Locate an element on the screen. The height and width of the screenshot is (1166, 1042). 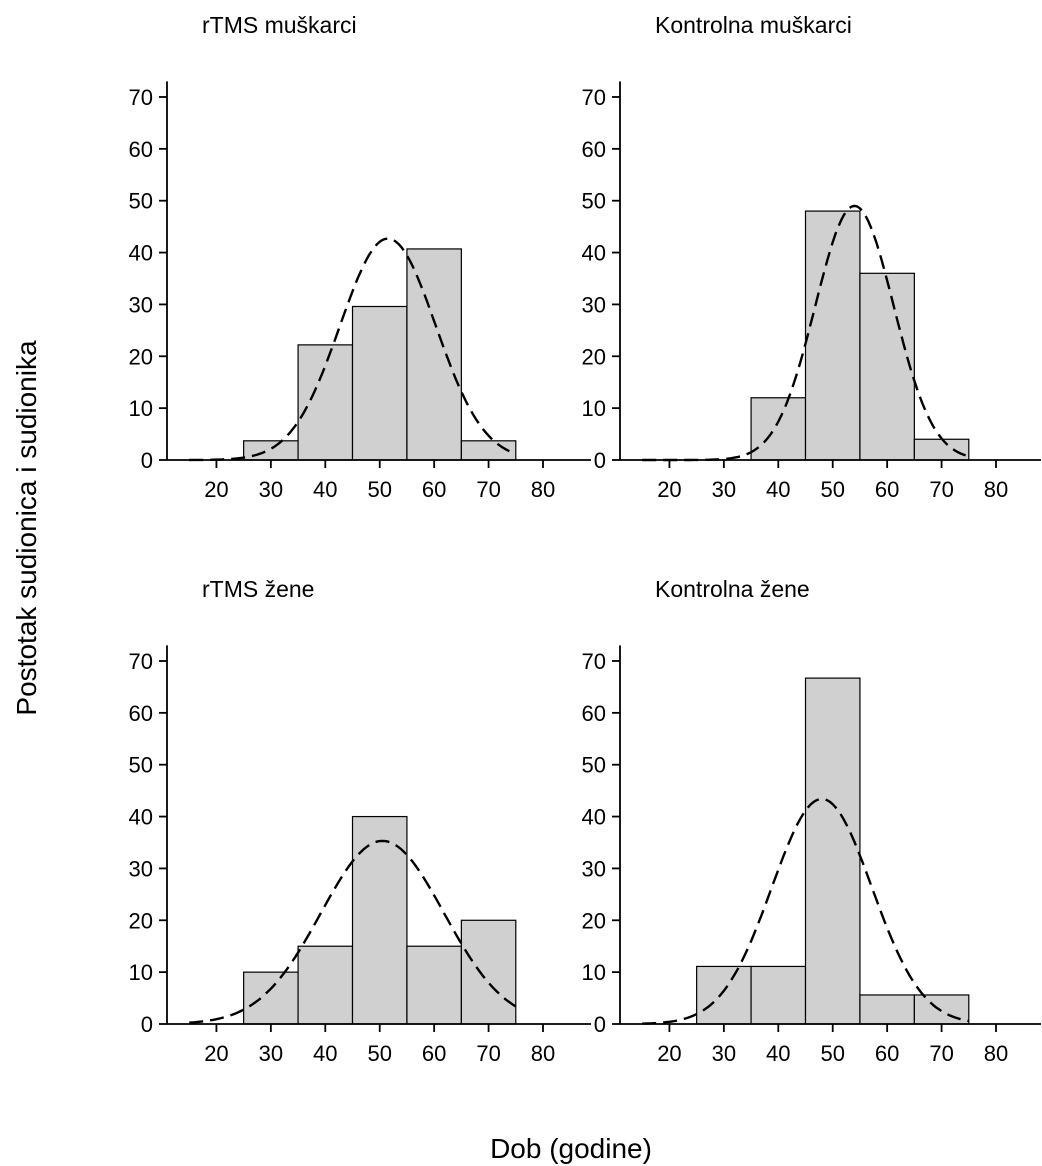
y-tick-label-rtms-muskarci-30: 30 is located at coordinates (141, 304).